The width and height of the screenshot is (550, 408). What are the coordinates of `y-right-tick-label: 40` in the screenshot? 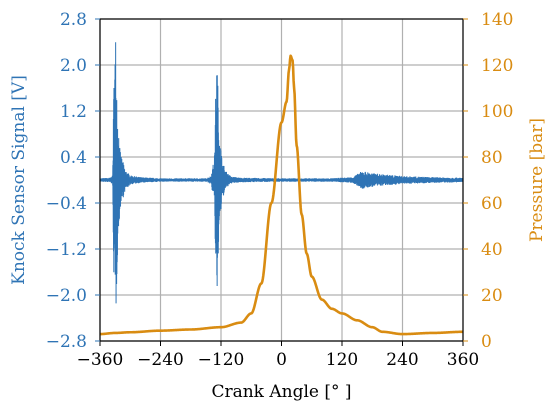 It's located at (492, 250).